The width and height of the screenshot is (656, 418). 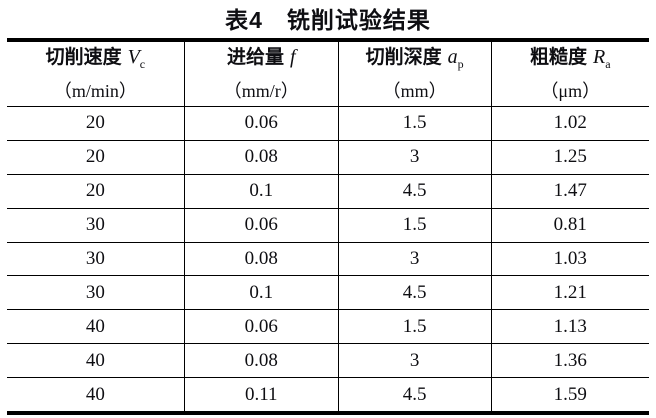 What do you see at coordinates (414, 91) in the screenshot?
I see `column-header-unit: （mm）` at bounding box center [414, 91].